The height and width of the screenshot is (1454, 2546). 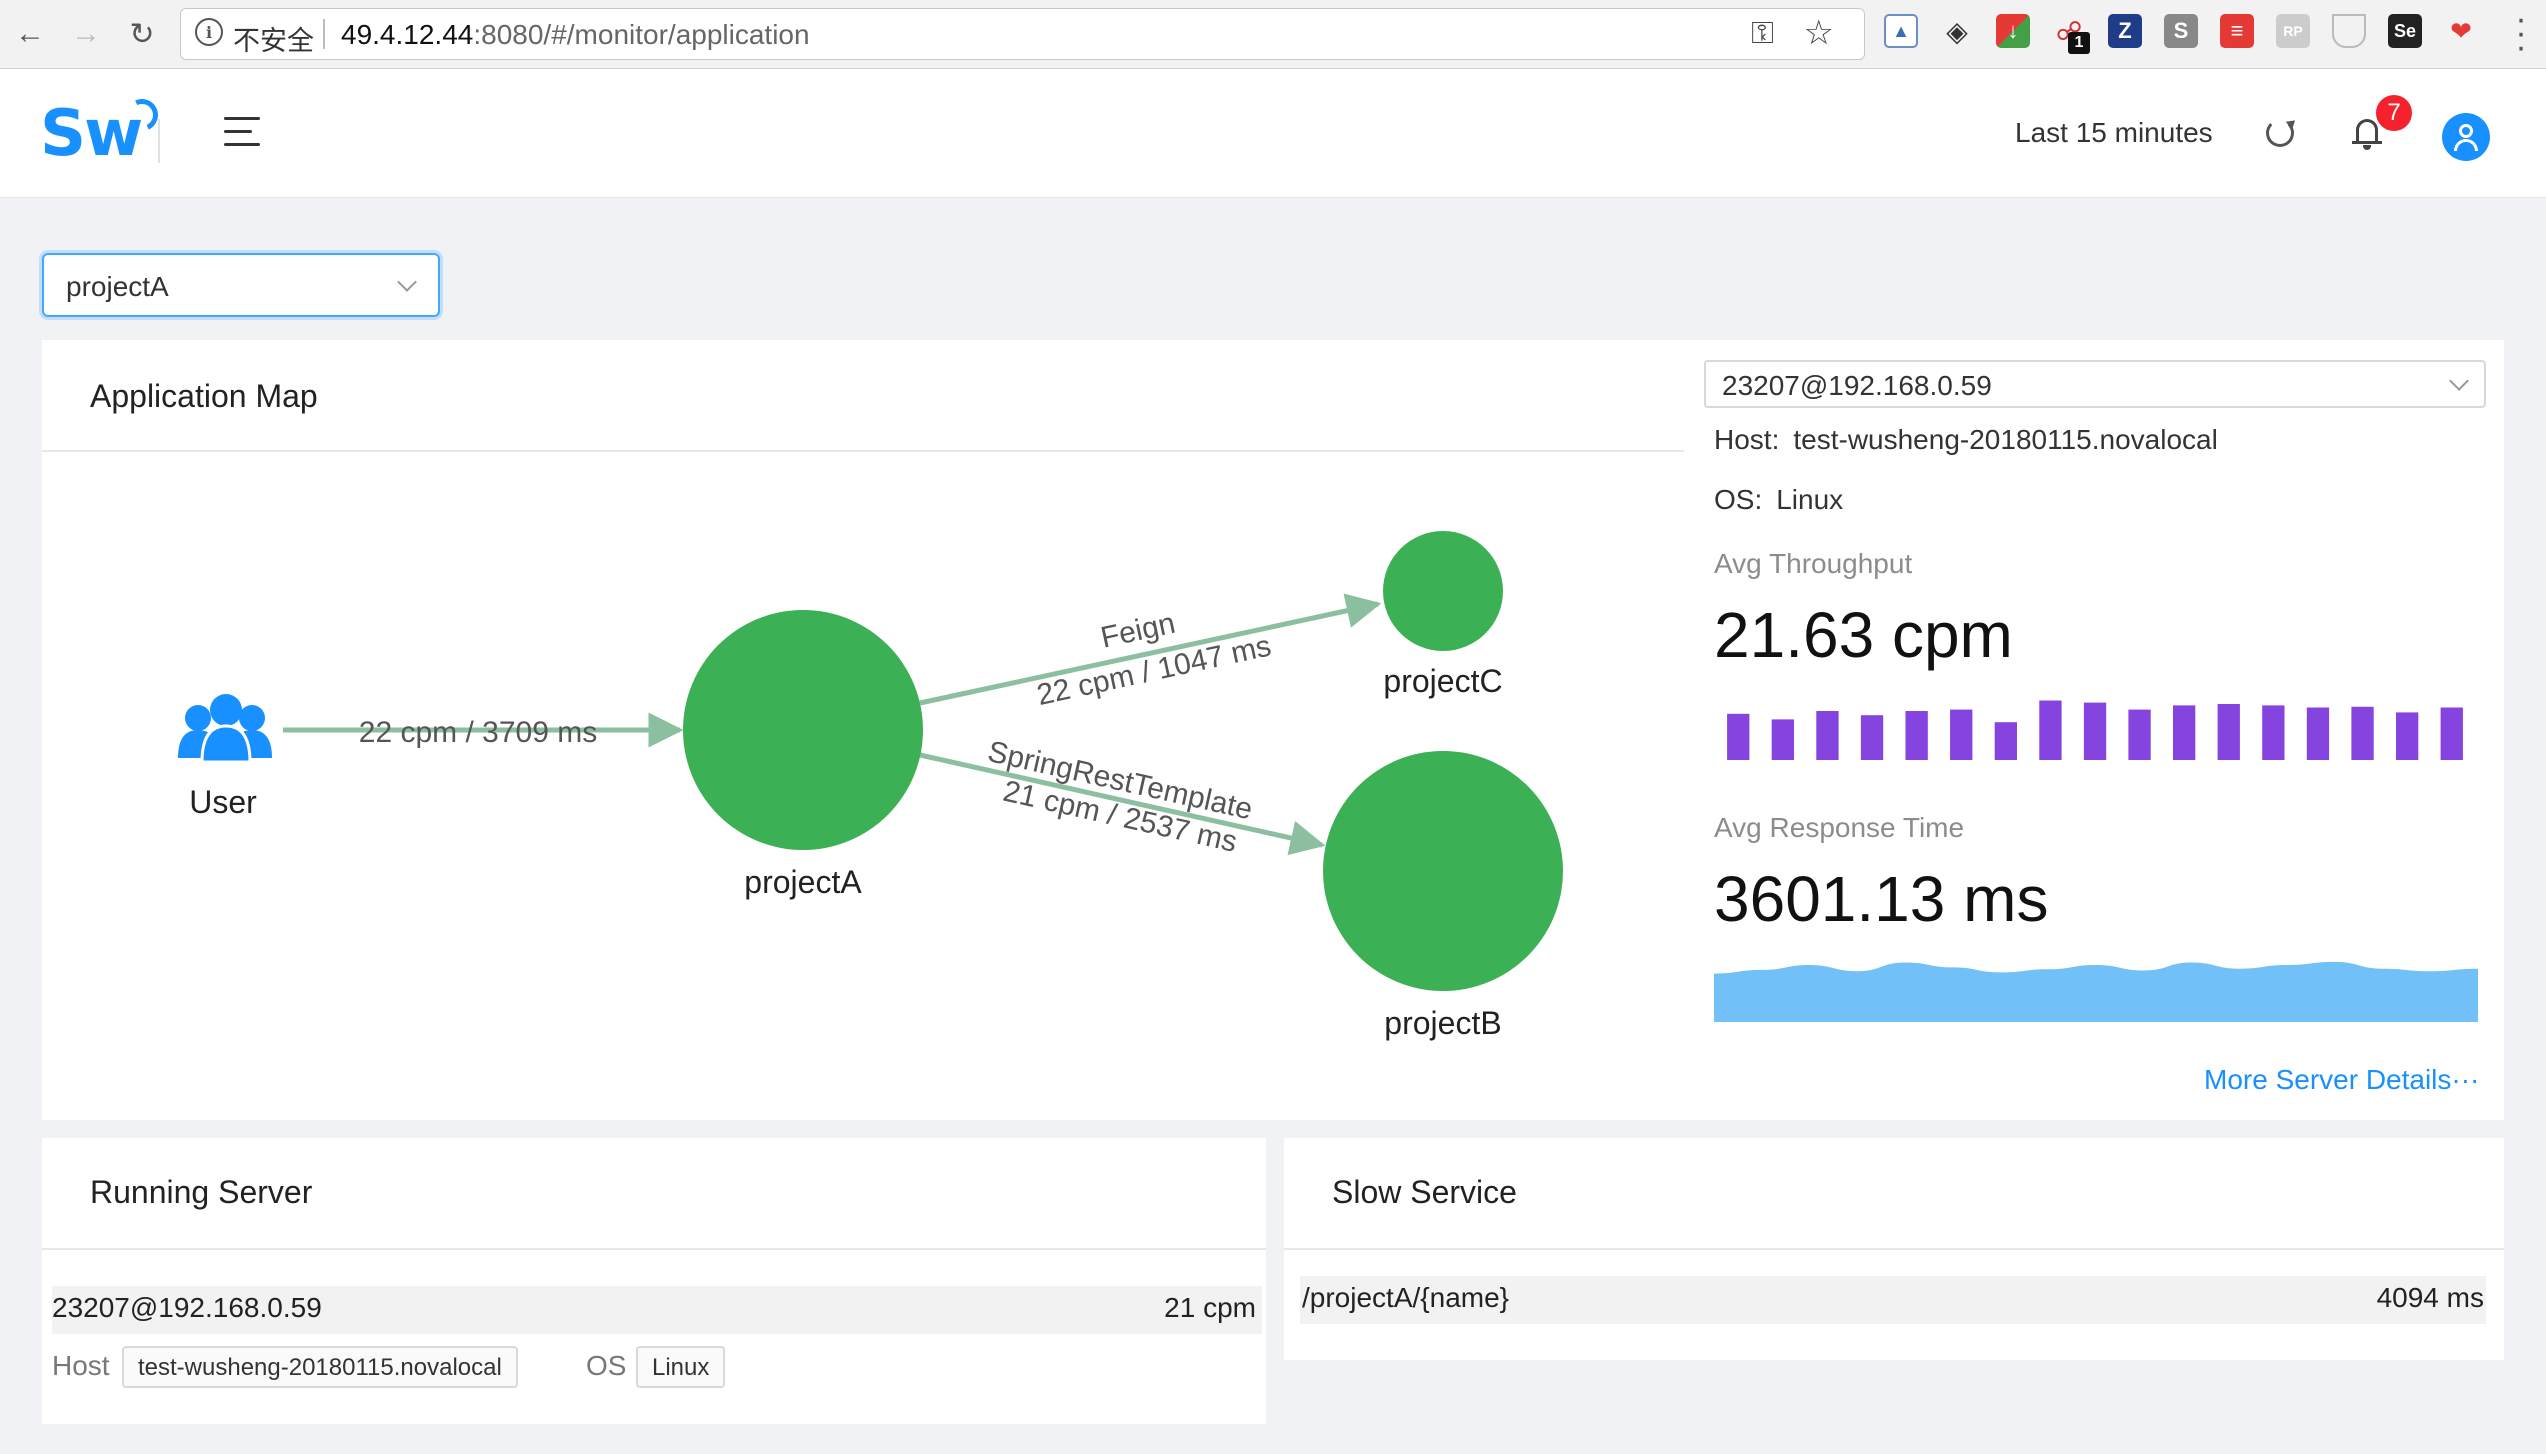 I want to click on running-server-row, so click(x=657, y=1310).